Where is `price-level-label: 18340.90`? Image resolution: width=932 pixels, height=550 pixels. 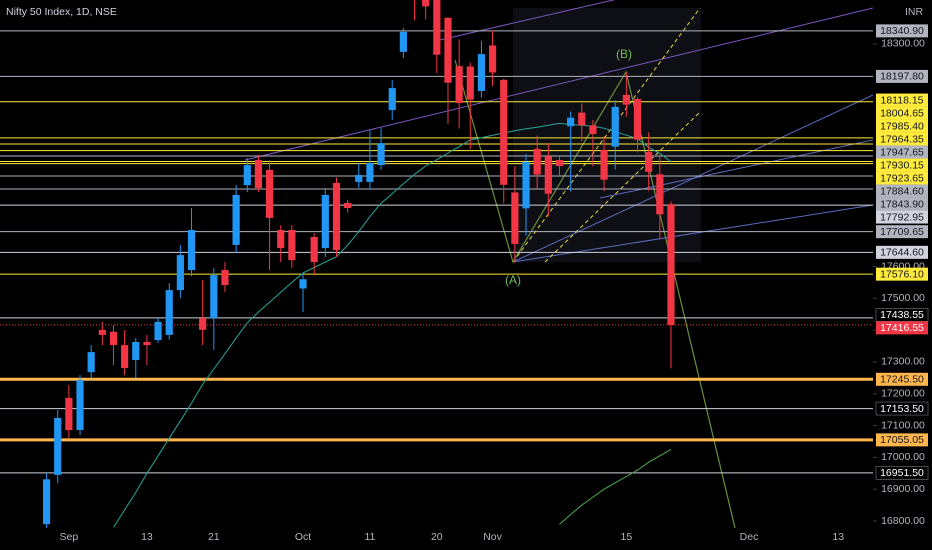
price-level-label: 18340.90 is located at coordinates (902, 31).